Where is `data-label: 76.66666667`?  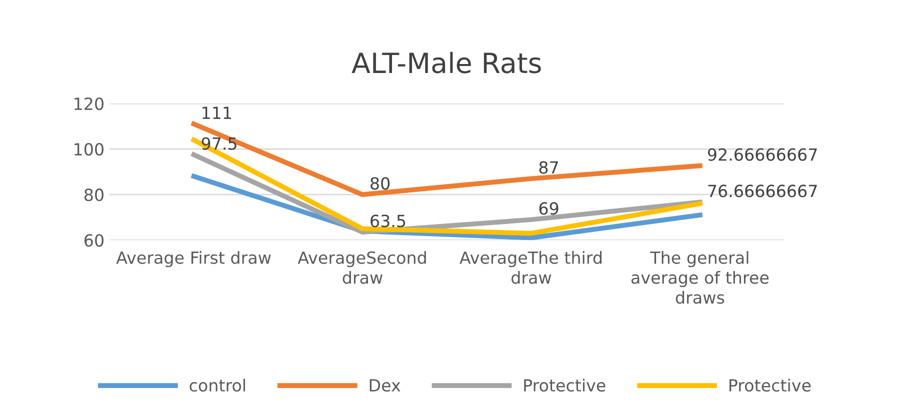 data-label: 76.66666667 is located at coordinates (762, 191).